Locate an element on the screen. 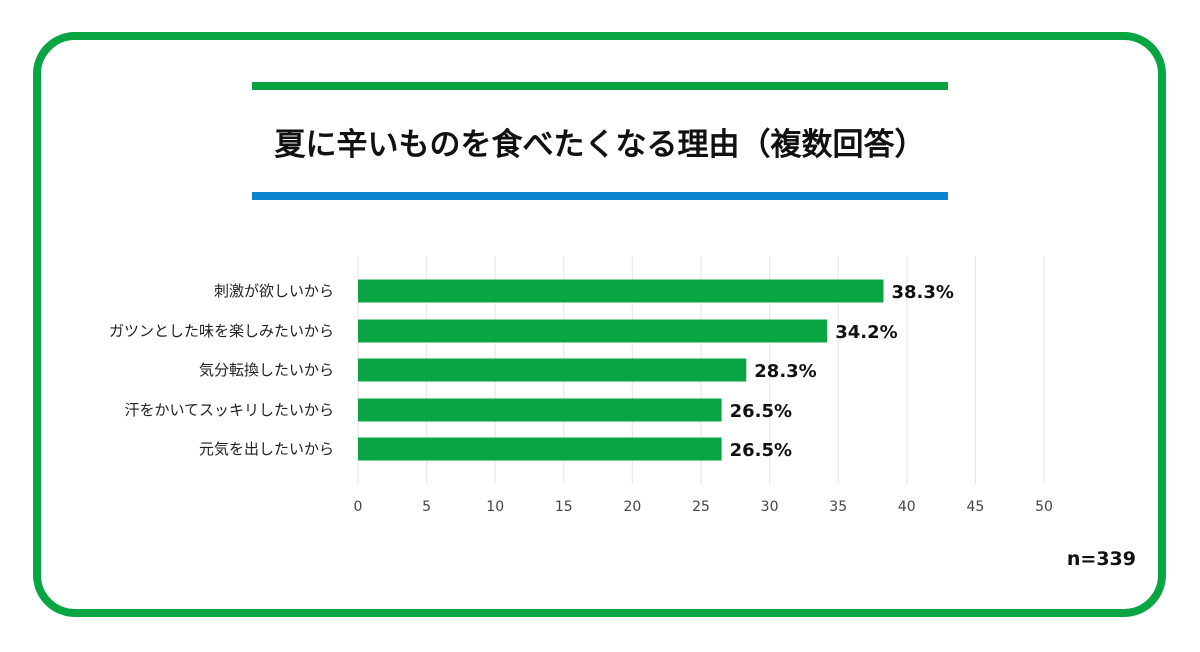  title-rule-bottom is located at coordinates (600, 196).